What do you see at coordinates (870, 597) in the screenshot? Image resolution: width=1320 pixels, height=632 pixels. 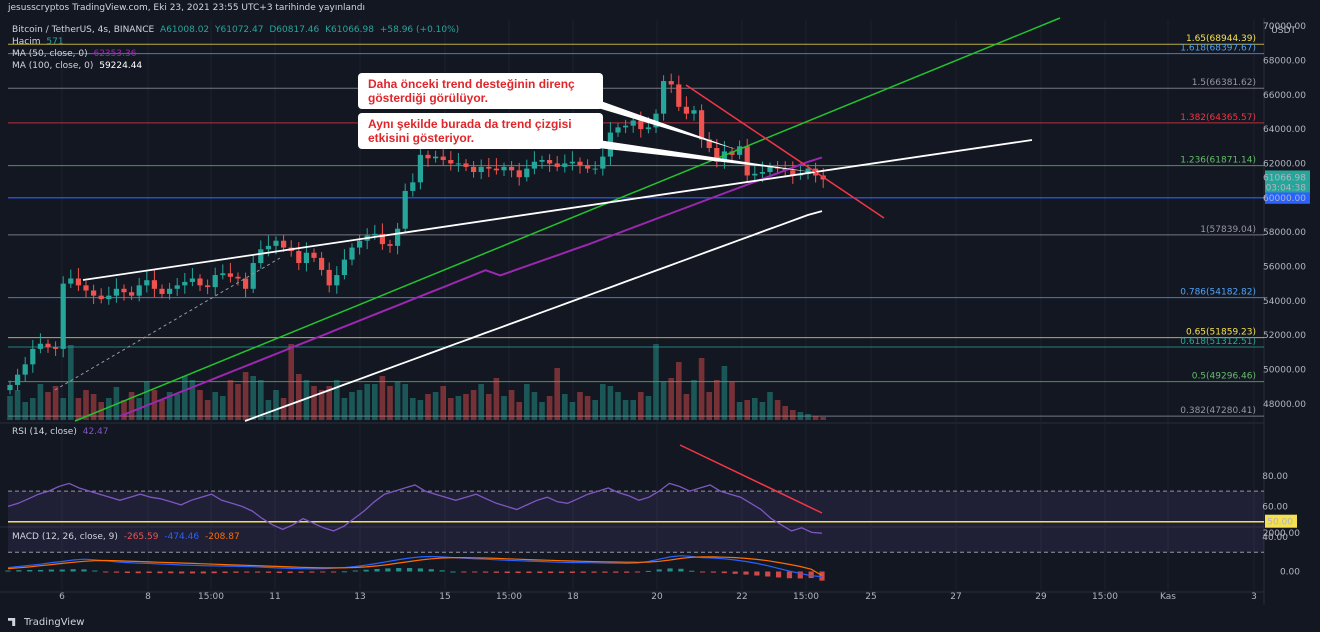 I see `x-tick-label: 25` at bounding box center [870, 597].